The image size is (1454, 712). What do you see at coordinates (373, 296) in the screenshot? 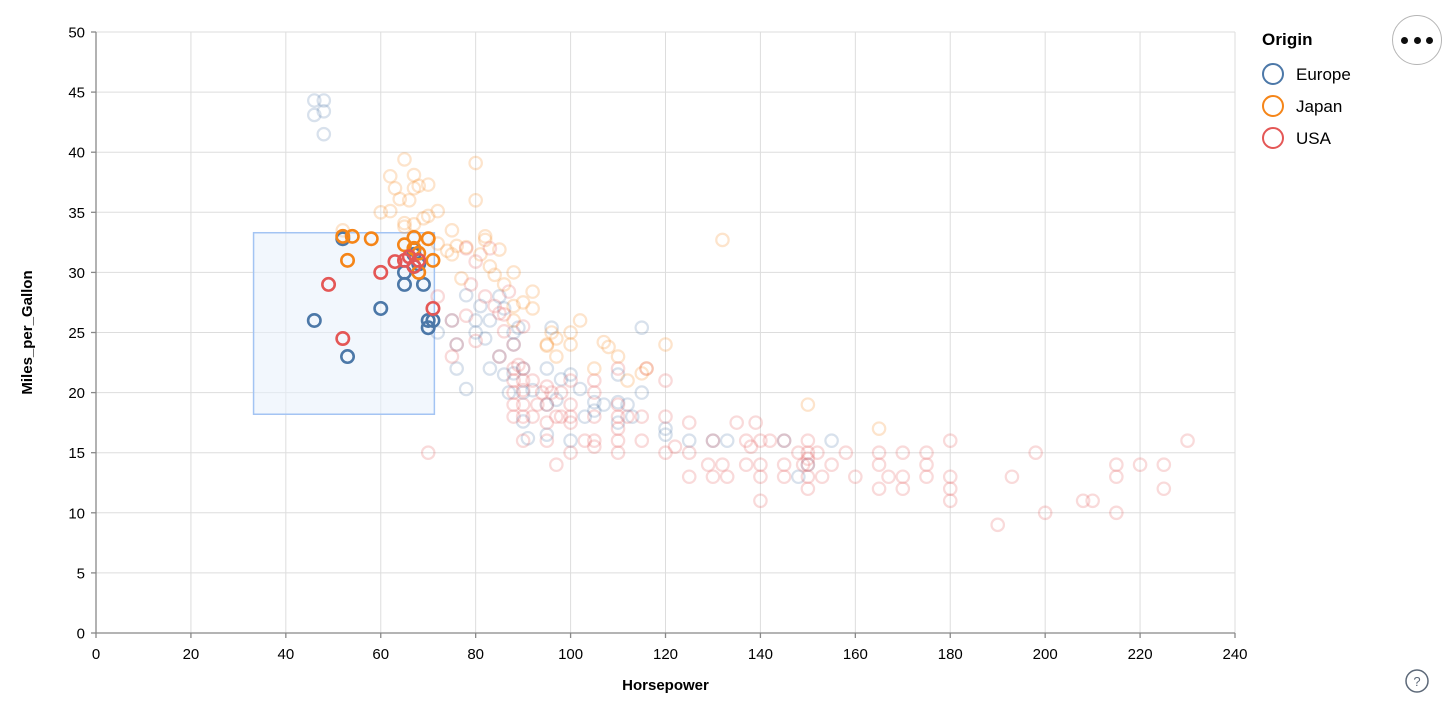
I see `data-points-selected` at bounding box center [373, 296].